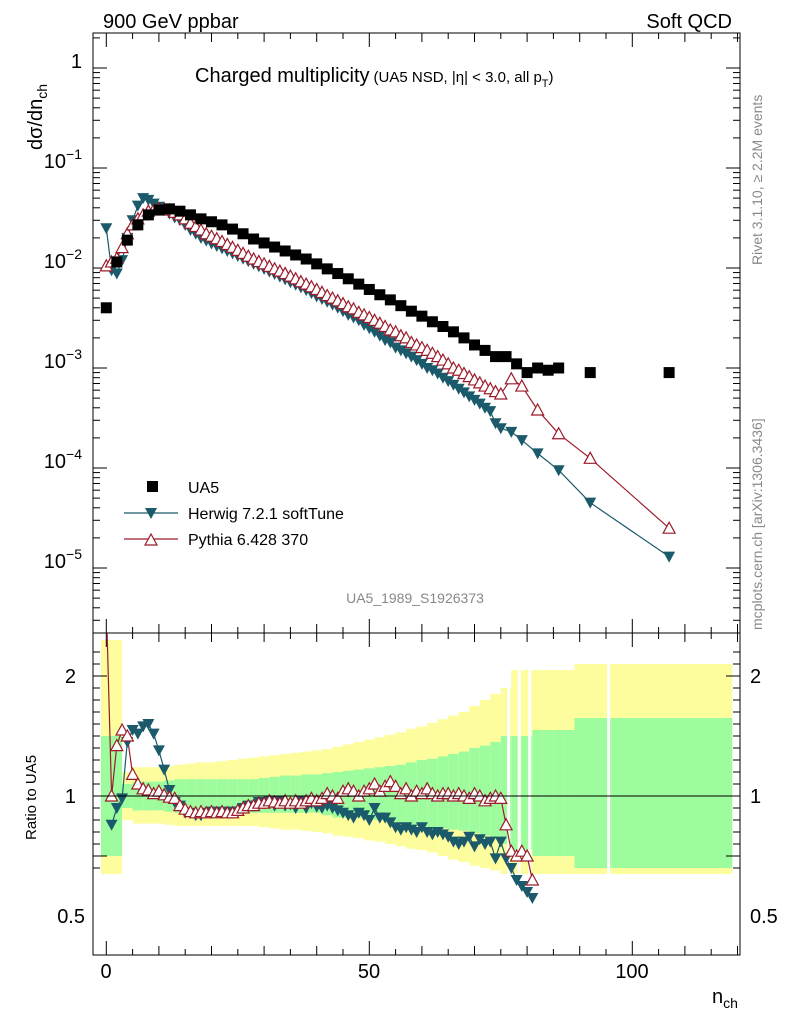 This screenshot has width=786, height=1024. I want to click on ratio-ytick-1-right: 1, so click(755, 797).